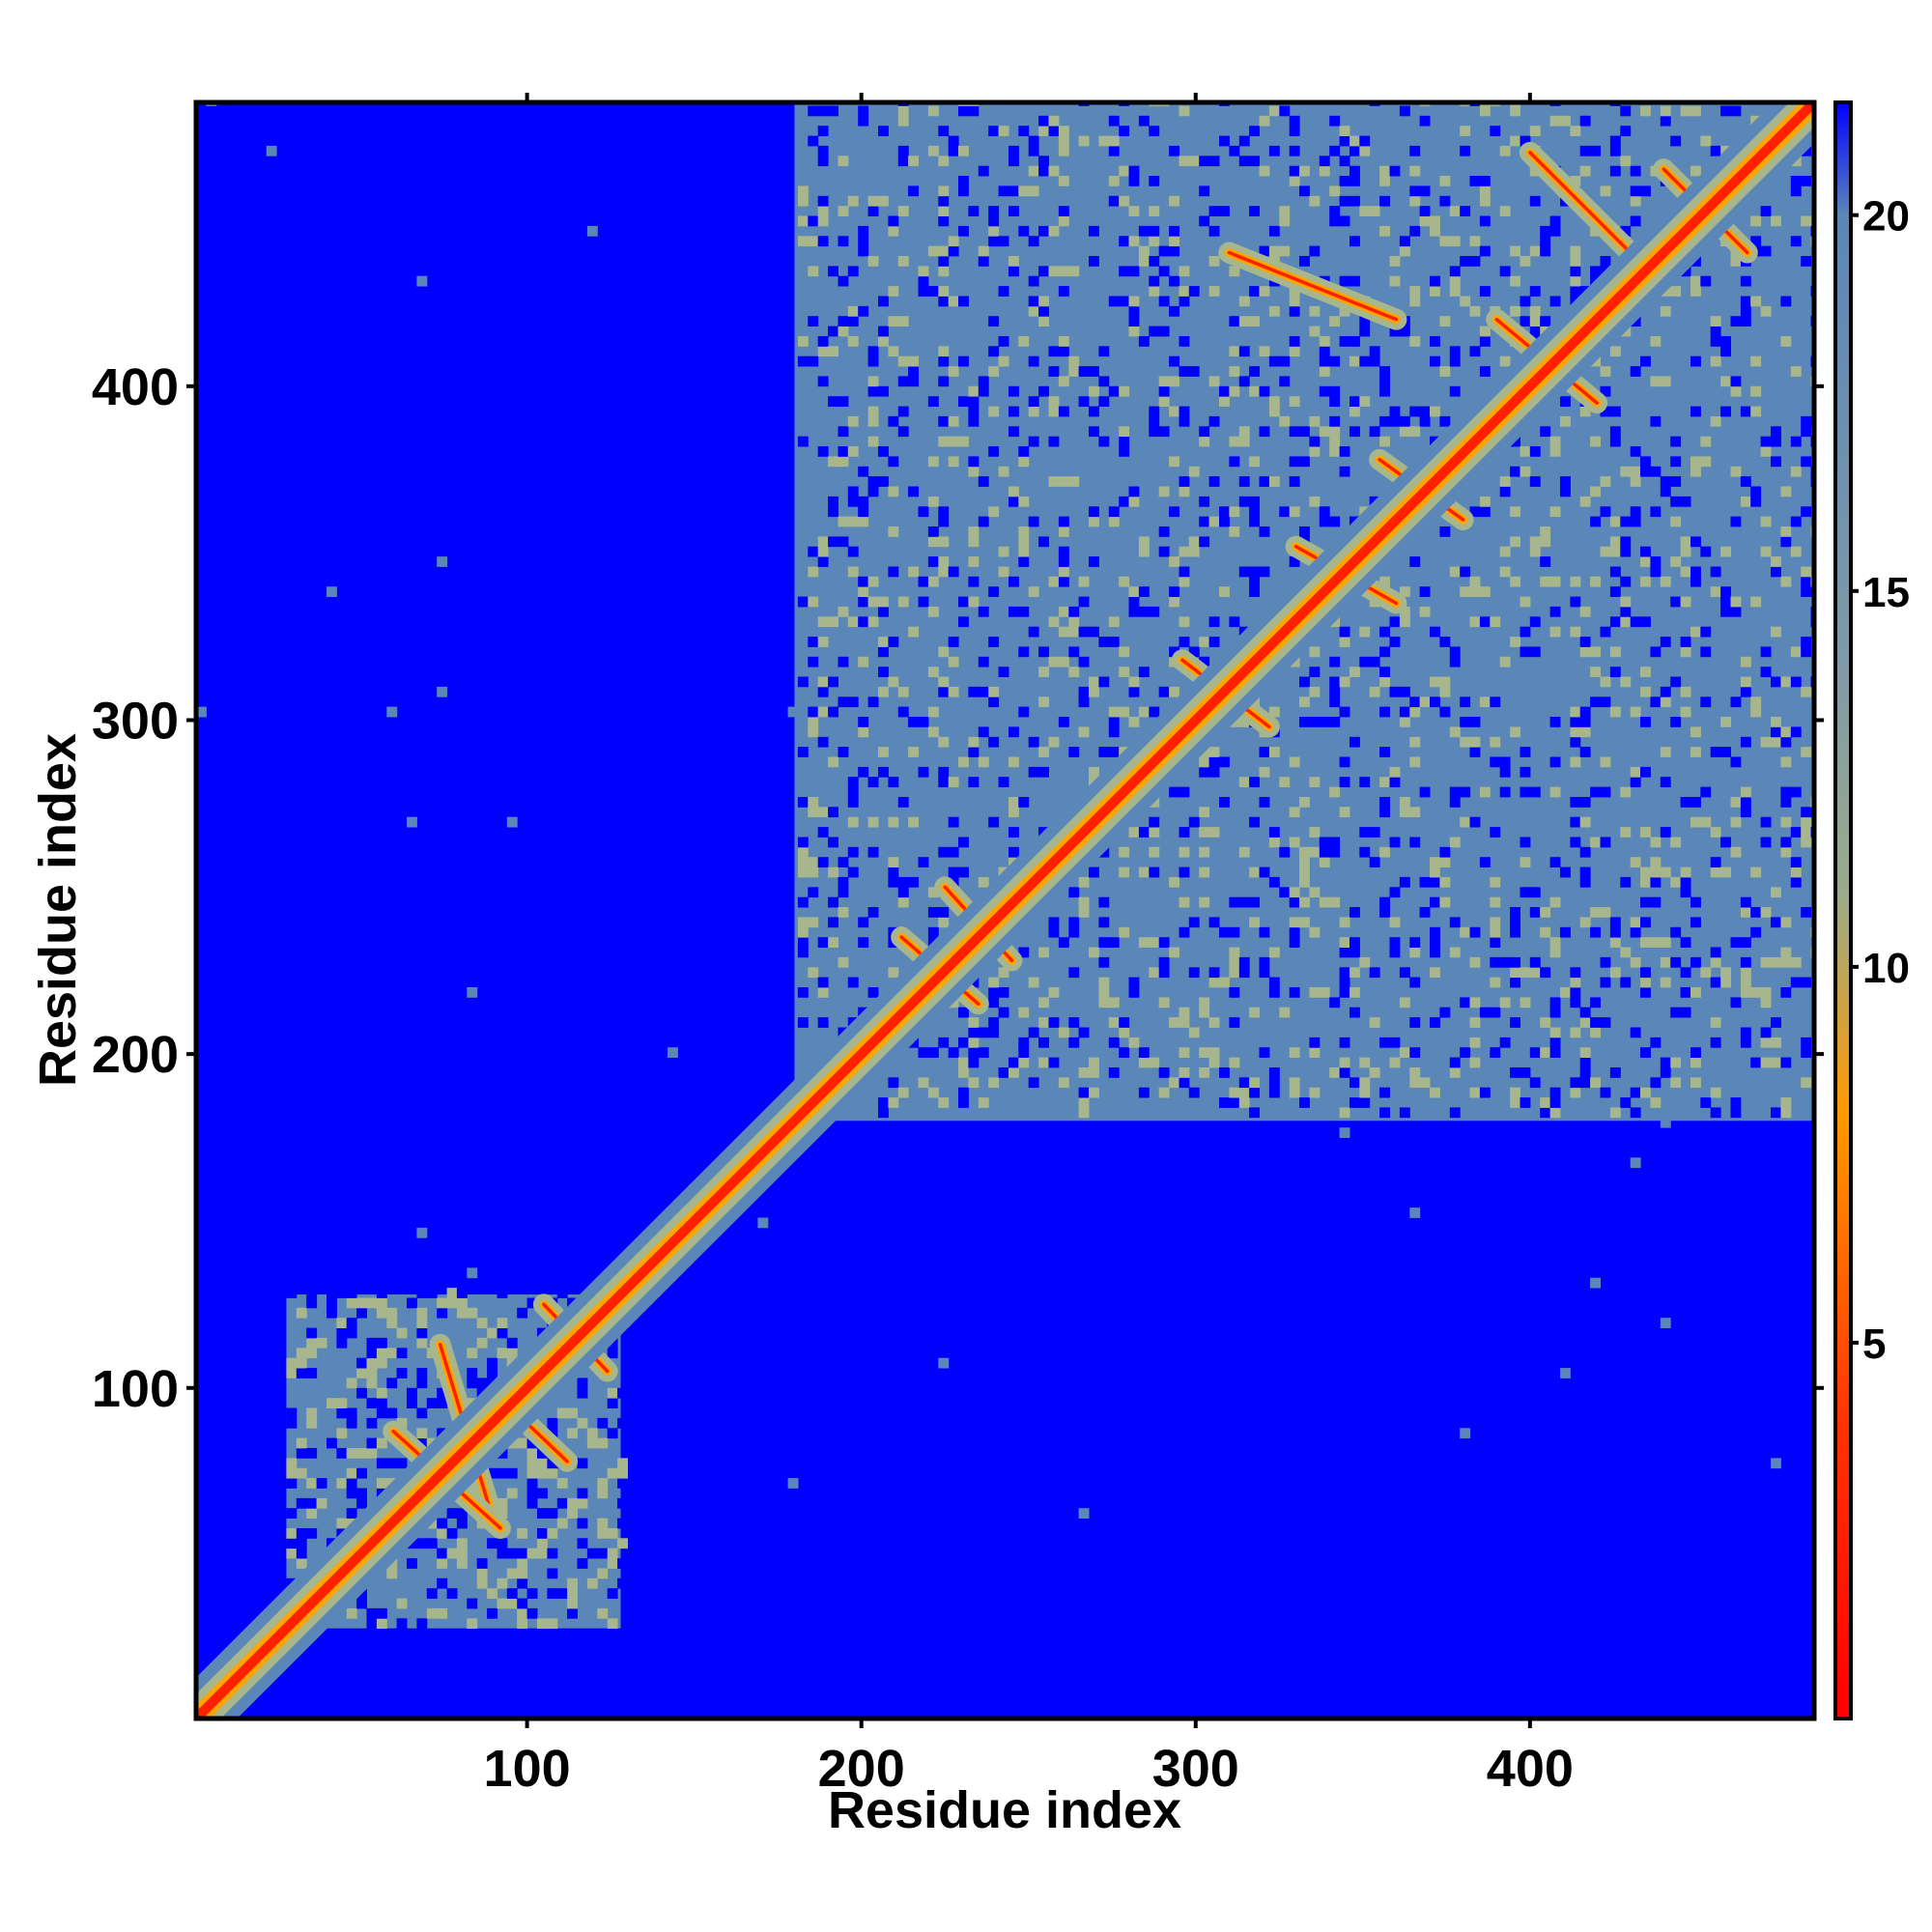 This screenshot has height=1932, width=1932. What do you see at coordinates (1005, 1810) in the screenshot?
I see `x-axis-title: Residue index` at bounding box center [1005, 1810].